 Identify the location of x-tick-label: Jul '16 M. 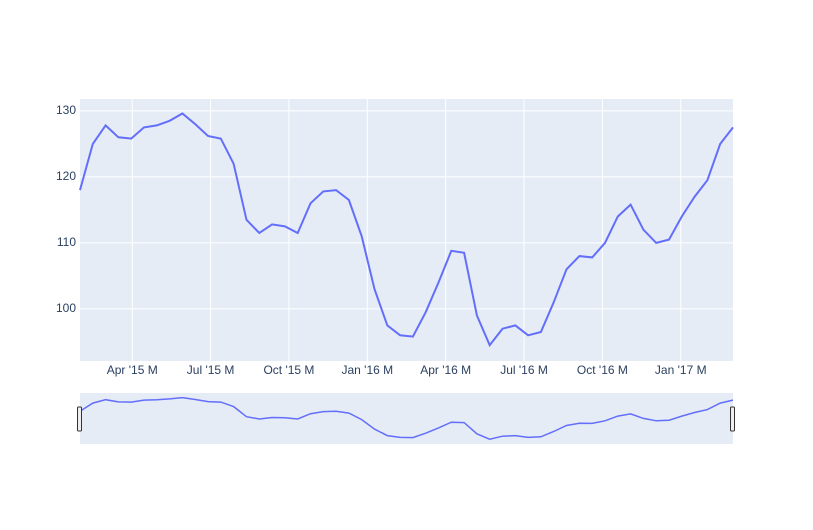
(524, 370).